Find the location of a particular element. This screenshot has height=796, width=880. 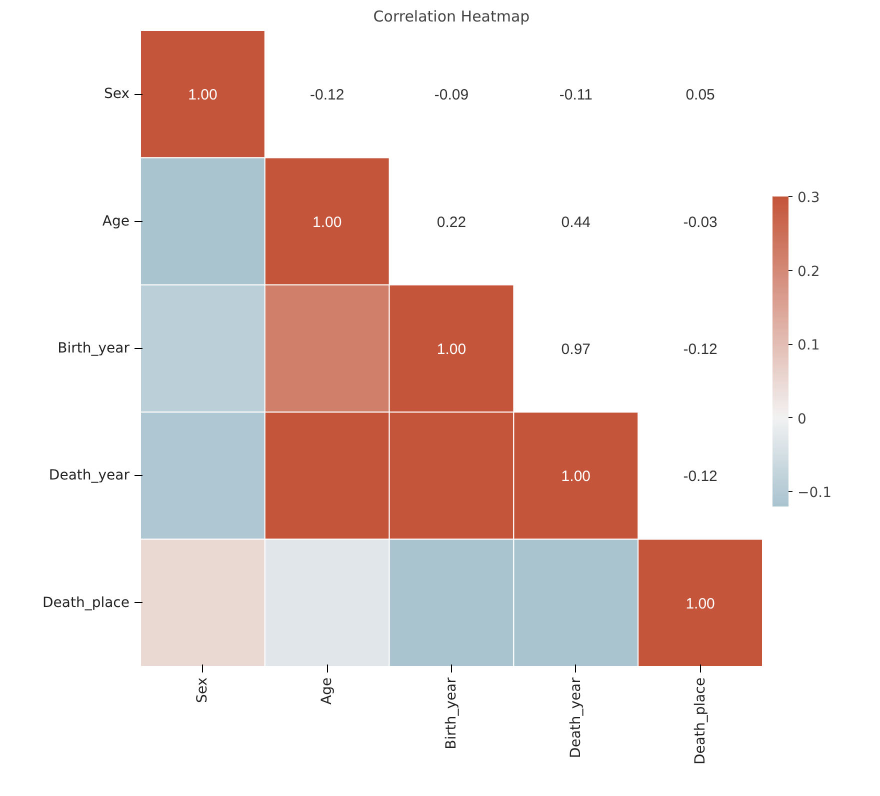

y-tick-label: Death_year is located at coordinates (89, 476).